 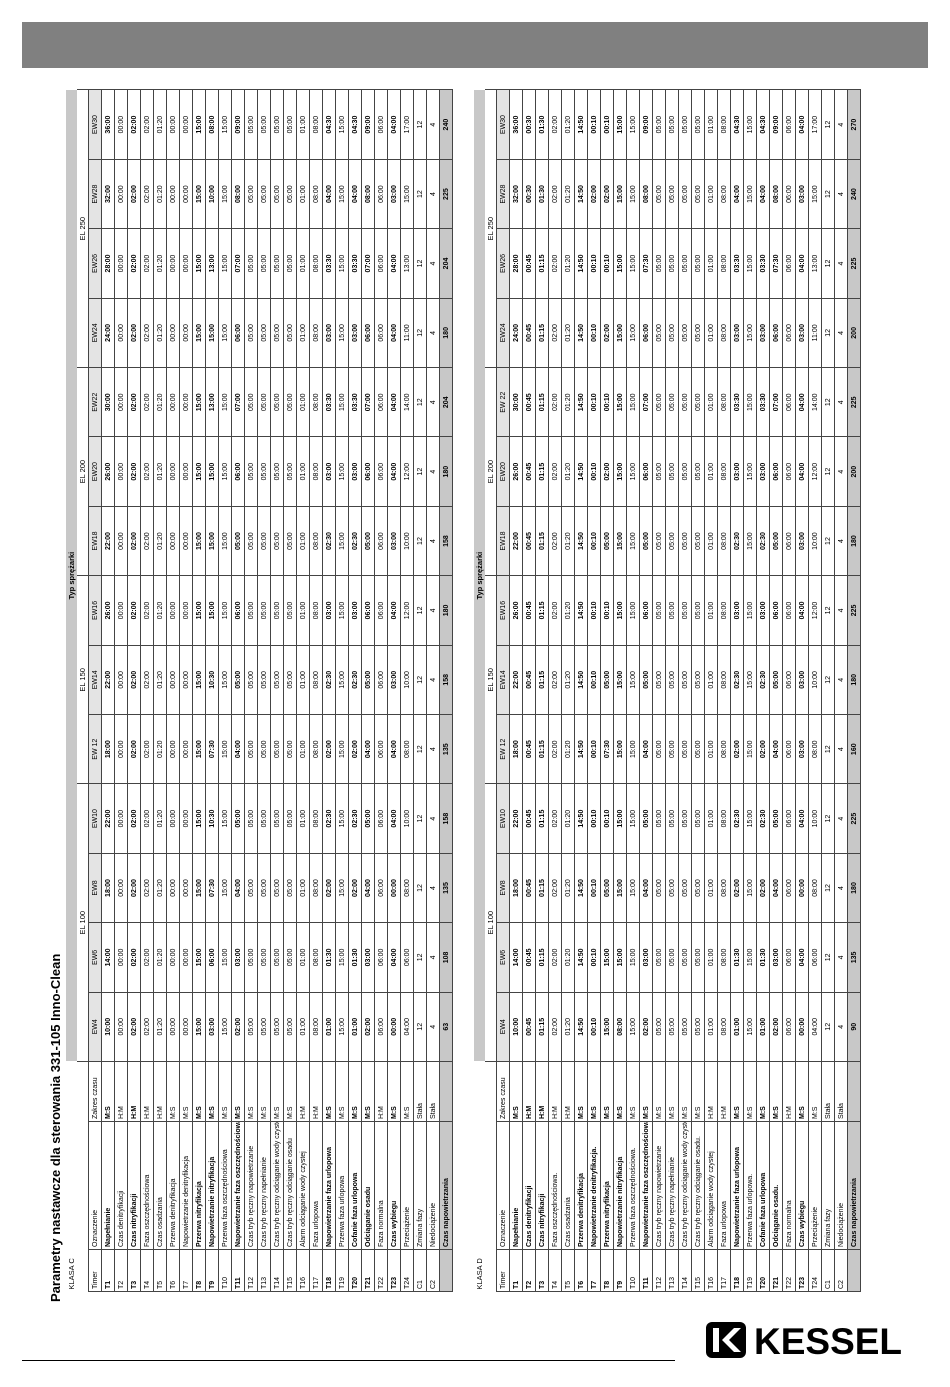 What do you see at coordinates (407, 471) in the screenshot?
I see `setting-value: 12:00` at bounding box center [407, 471].